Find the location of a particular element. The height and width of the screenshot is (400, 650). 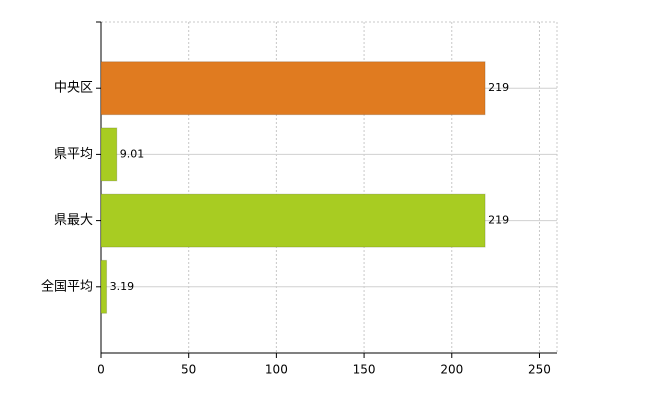

data-label: 3.19 is located at coordinates (122, 286).